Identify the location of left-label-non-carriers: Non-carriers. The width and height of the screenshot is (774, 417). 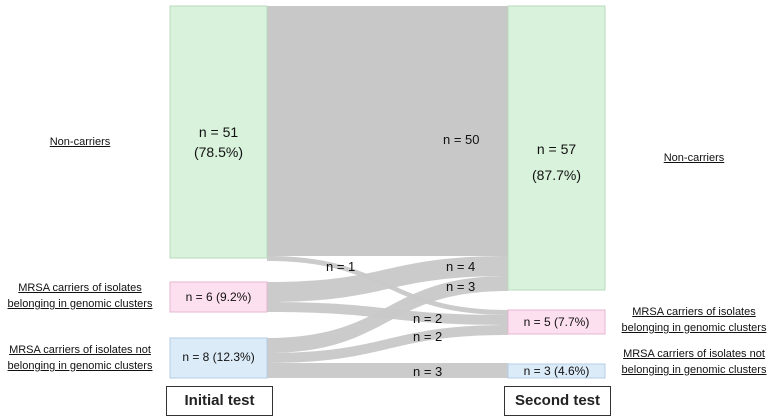
(80, 142).